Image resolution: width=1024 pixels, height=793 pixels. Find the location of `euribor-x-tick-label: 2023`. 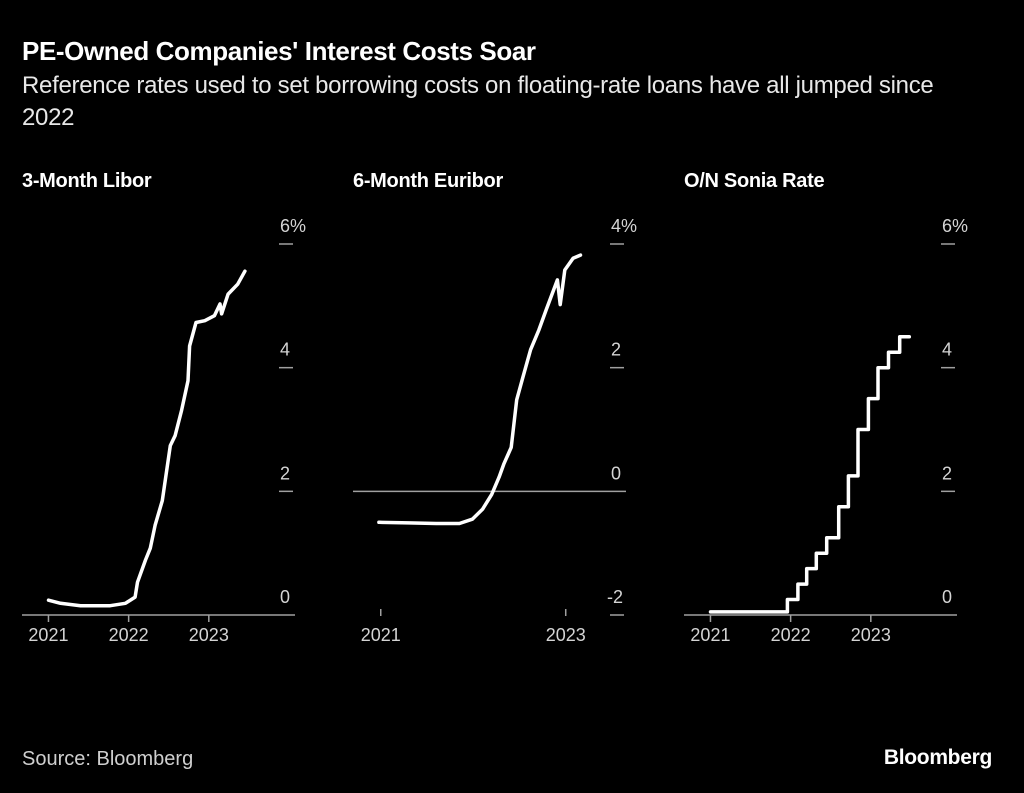

euribor-x-tick-label: 2023 is located at coordinates (566, 635).